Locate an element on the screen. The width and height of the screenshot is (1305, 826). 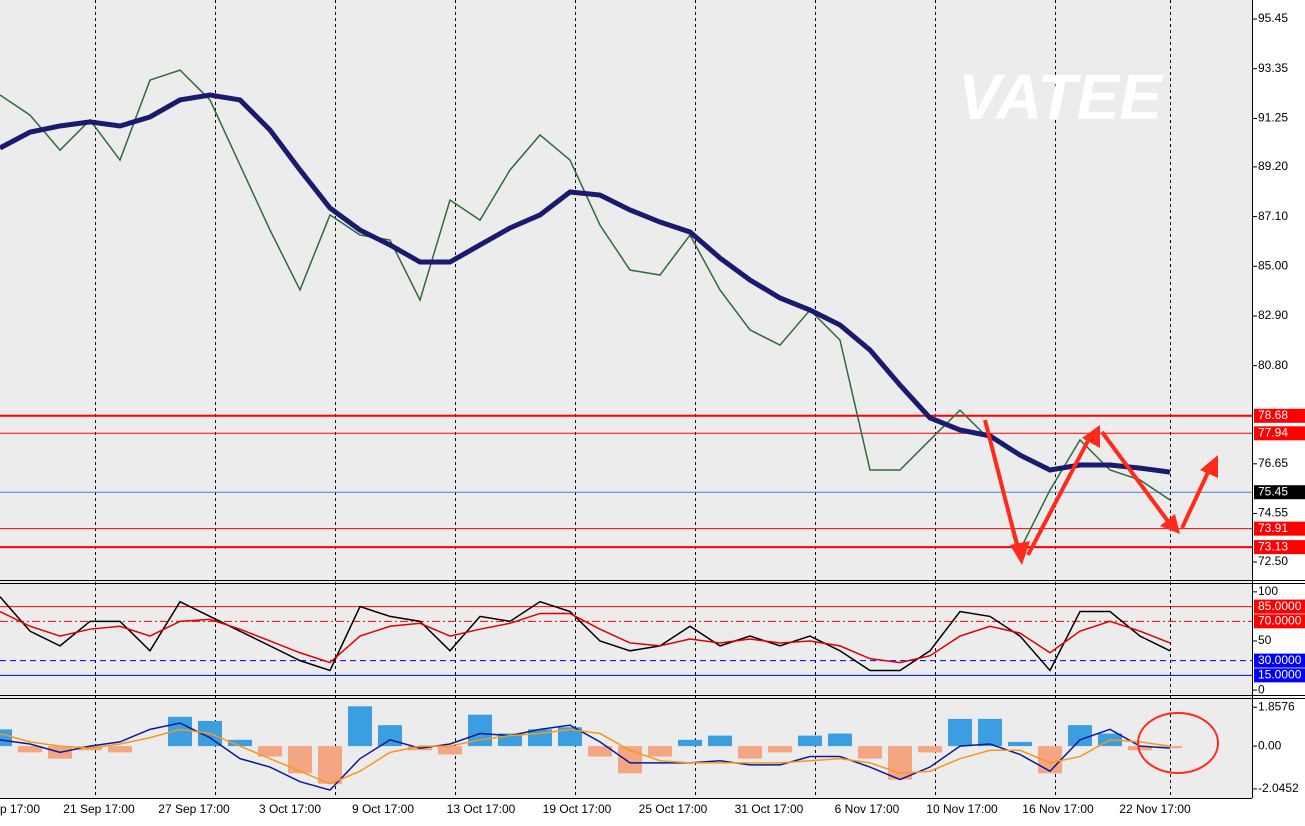
level-label: 73.91 is located at coordinates (1273, 528).